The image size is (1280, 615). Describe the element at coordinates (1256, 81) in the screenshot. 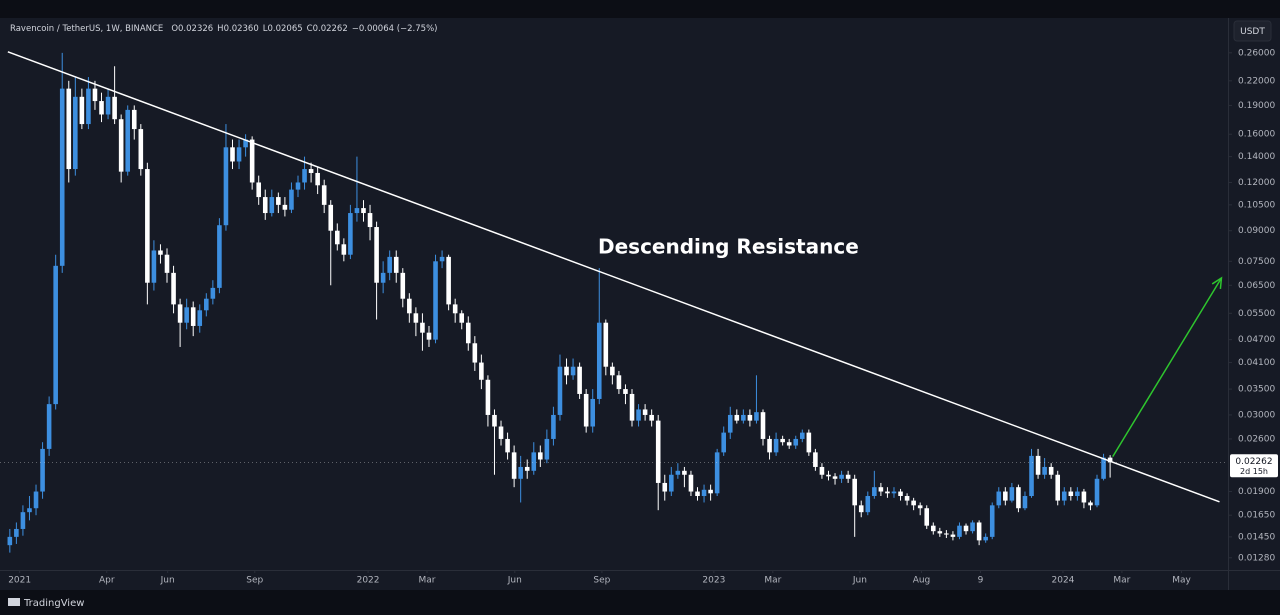

I see `y-tick-label: 0.22000` at that location.